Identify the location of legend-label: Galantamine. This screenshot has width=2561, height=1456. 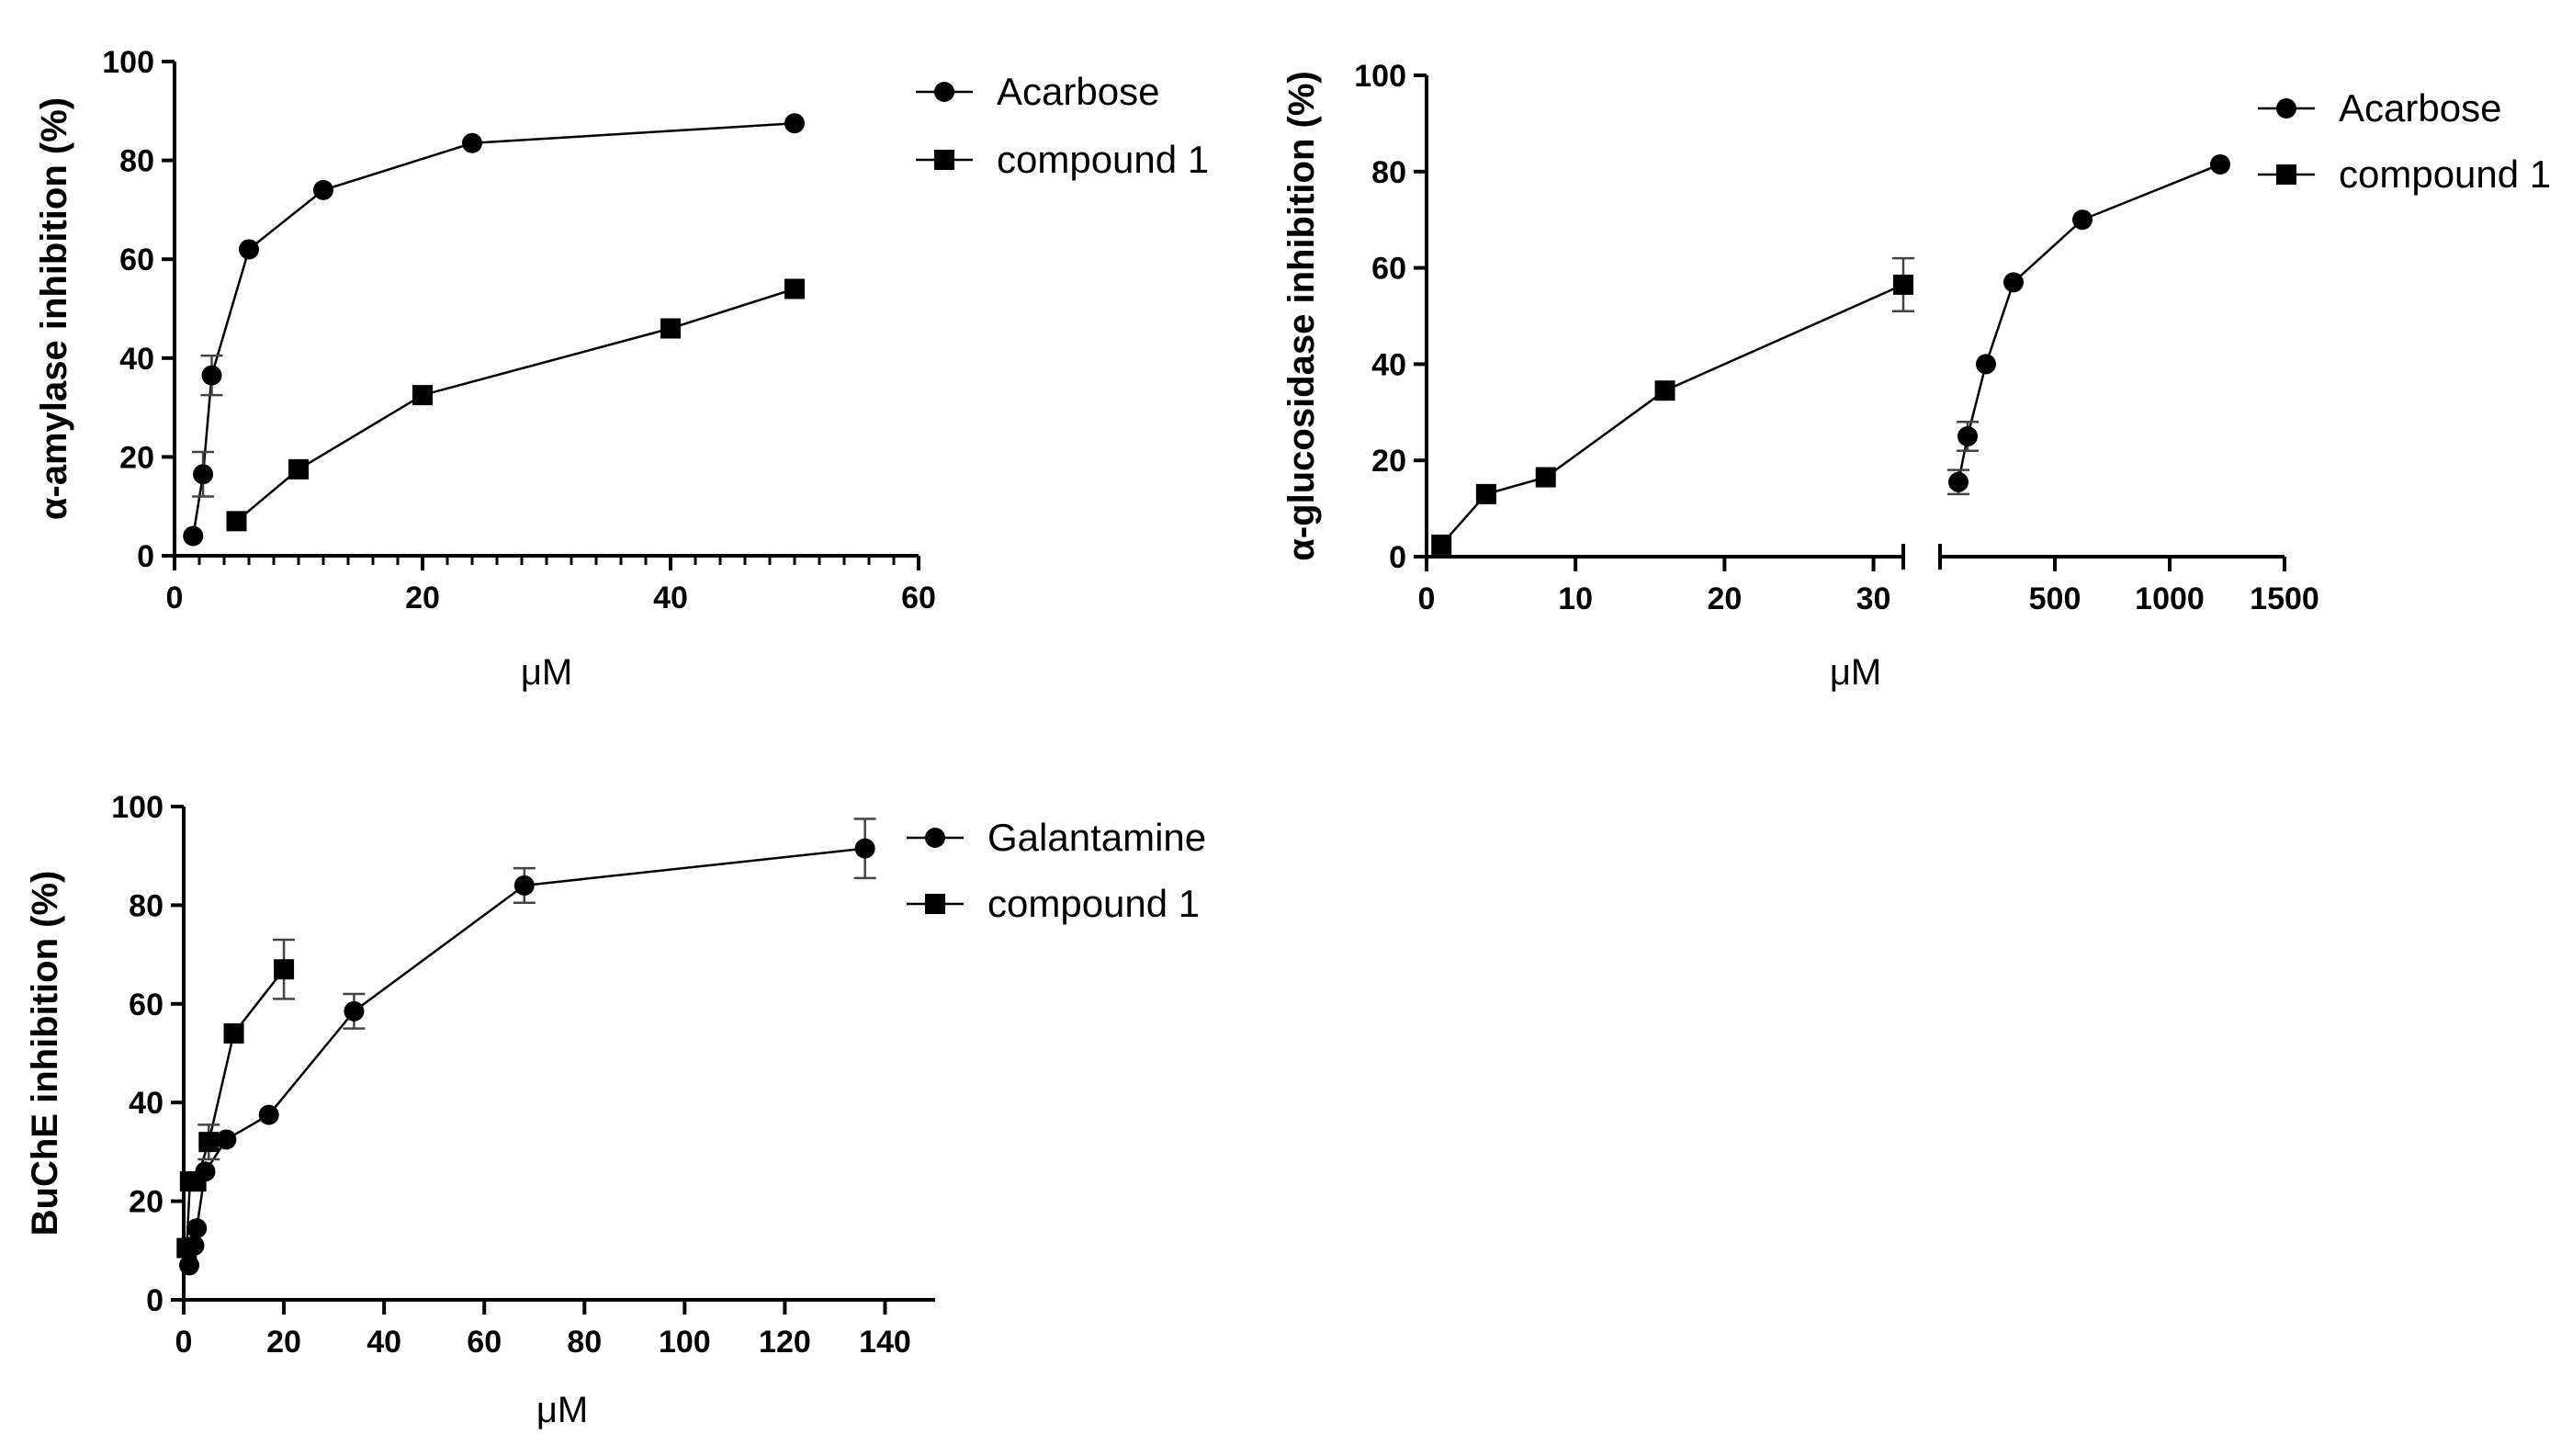
(1097, 837).